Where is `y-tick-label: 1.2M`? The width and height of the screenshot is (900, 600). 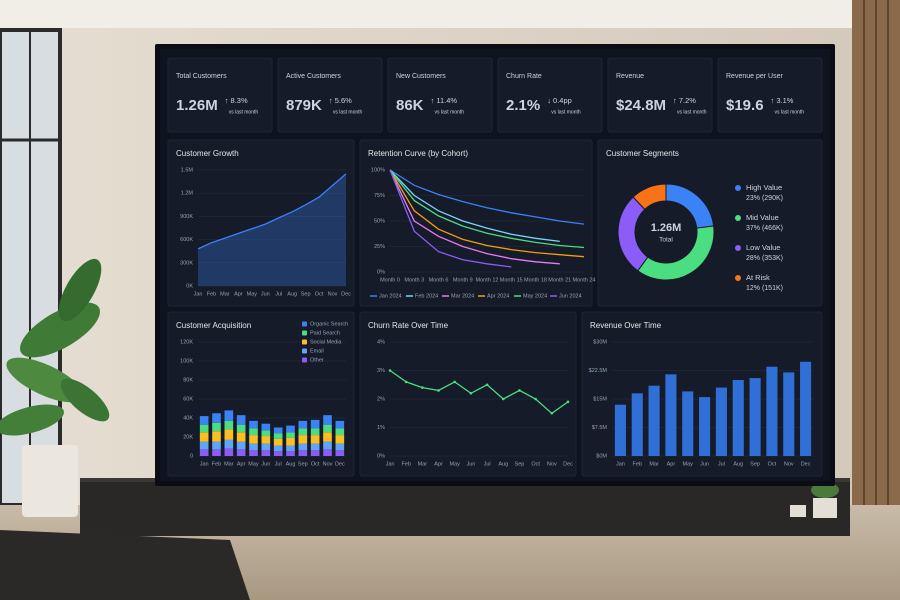 y-tick-label: 1.2M is located at coordinates (187, 194).